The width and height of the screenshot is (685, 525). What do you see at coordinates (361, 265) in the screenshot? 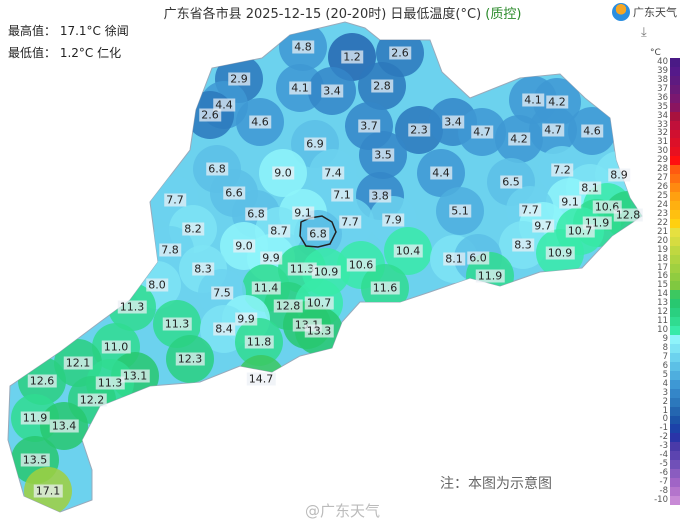
I see `station-temp-label: 10.6` at bounding box center [361, 265].